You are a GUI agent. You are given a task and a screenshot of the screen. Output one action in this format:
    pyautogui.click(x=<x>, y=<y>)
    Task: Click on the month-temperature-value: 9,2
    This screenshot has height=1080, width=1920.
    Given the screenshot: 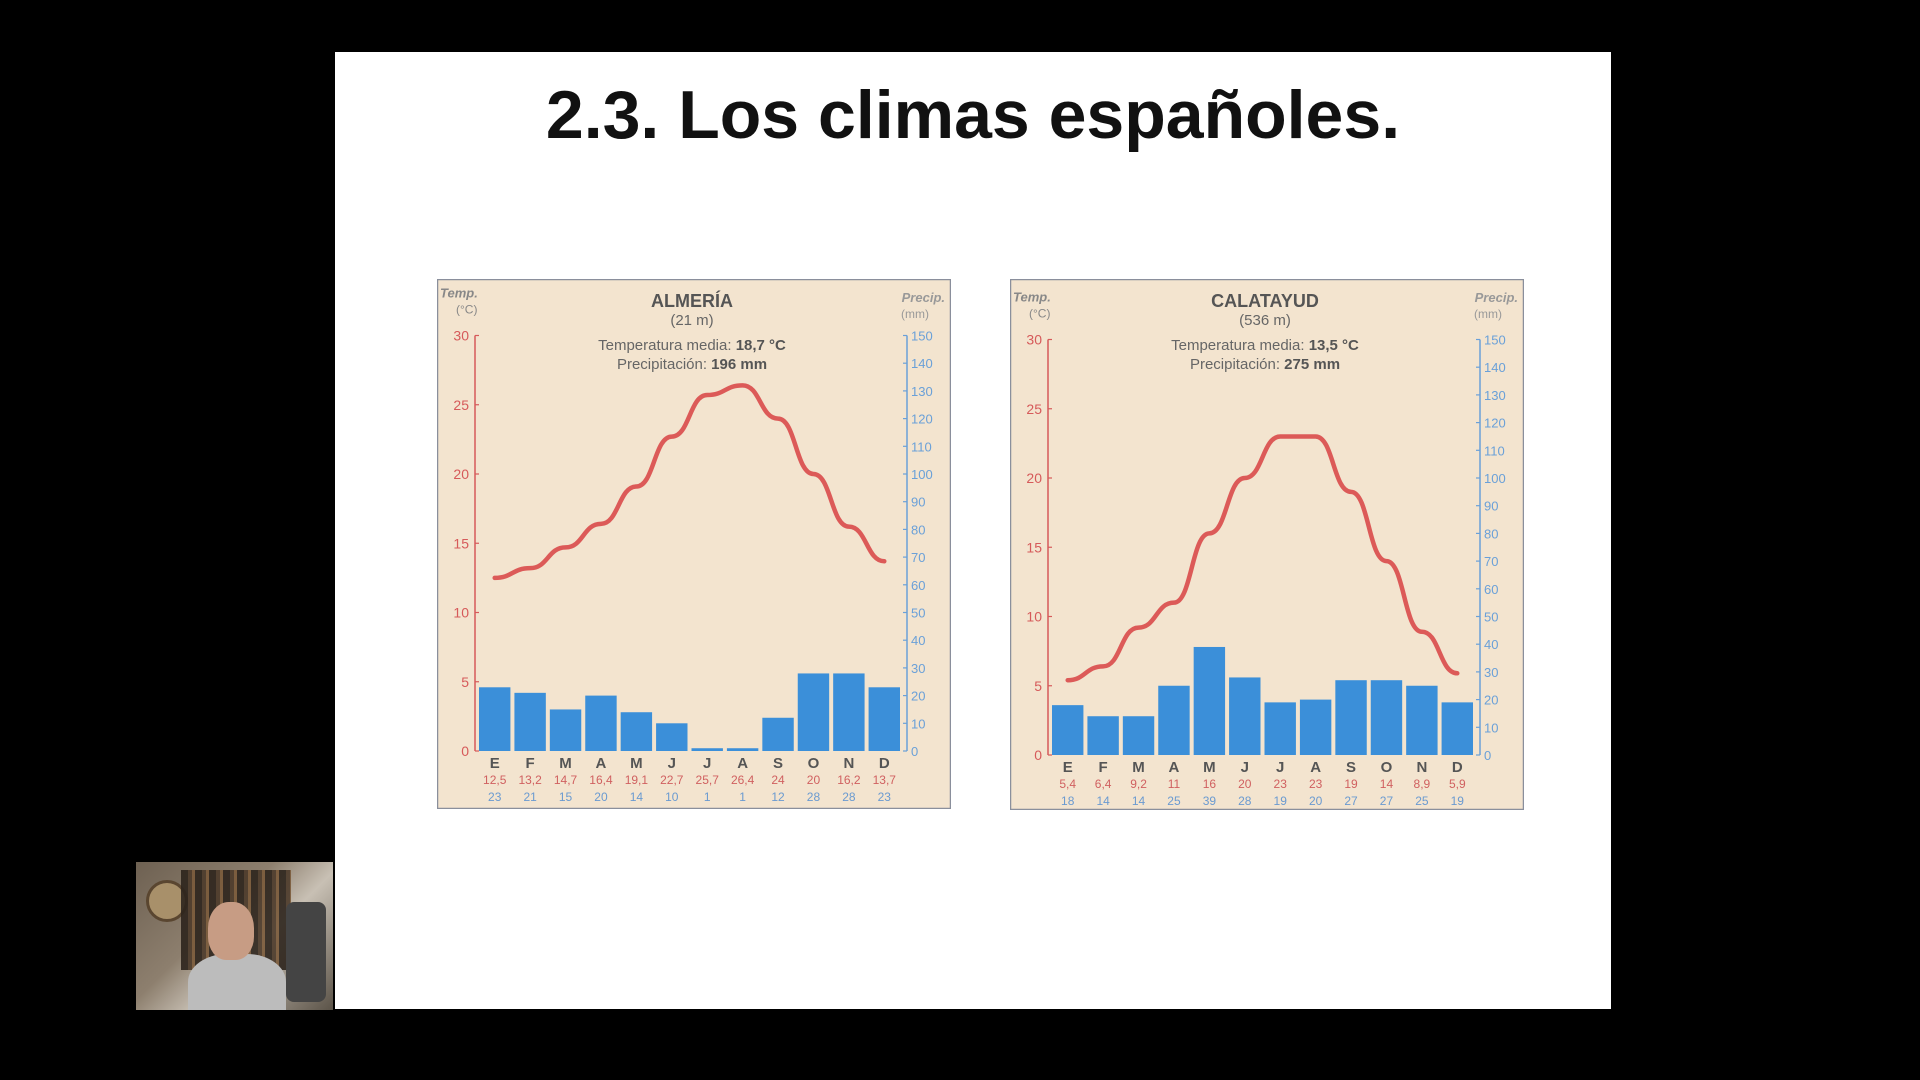 What is the action you would take?
    pyautogui.click(x=1138, y=784)
    